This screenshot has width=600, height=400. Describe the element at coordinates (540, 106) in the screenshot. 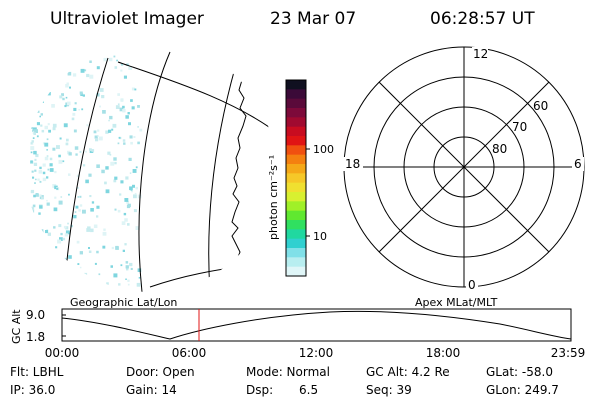

I see `mlat-label-60: 60` at that location.